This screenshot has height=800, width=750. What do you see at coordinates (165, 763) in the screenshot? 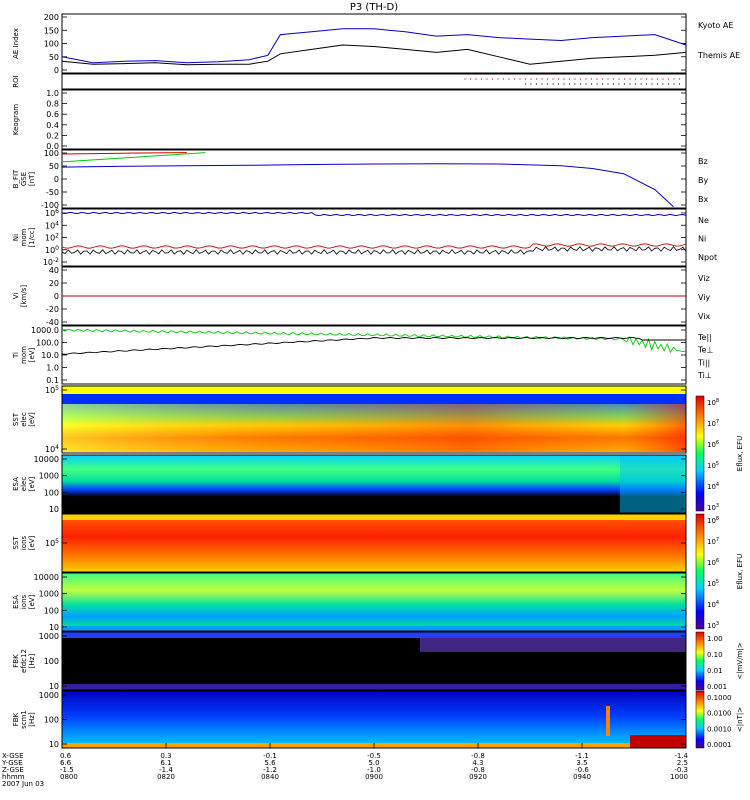
I see `xtick-y-gse: 6.1` at bounding box center [165, 763].